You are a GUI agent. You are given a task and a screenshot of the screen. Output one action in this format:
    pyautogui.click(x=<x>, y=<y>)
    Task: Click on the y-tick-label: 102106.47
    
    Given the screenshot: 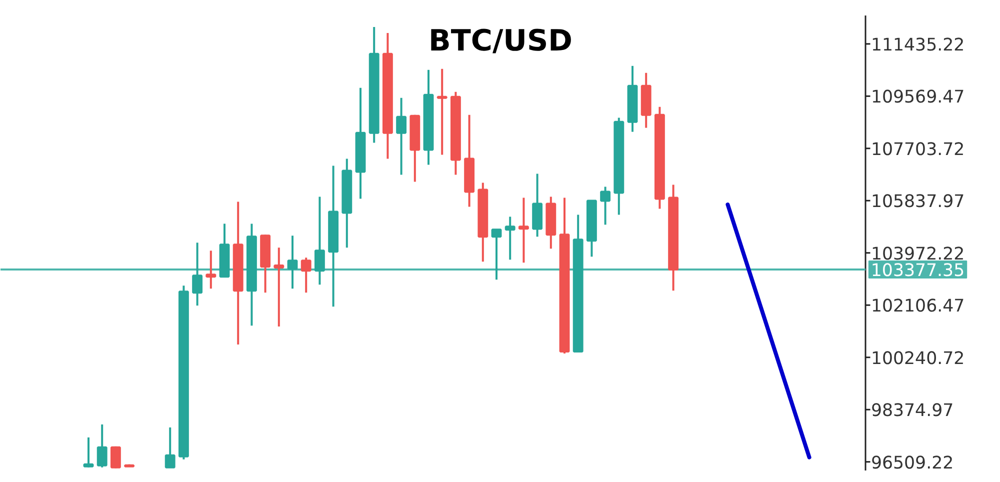 What is the action you would take?
    pyautogui.click(x=917, y=306)
    